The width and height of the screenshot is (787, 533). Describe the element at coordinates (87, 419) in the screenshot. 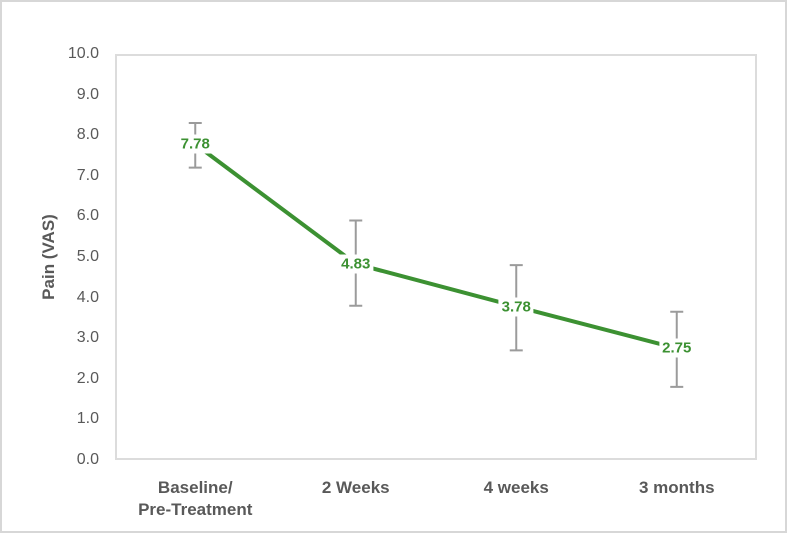

I see `y-axis-tick-label: 1.0` at that location.